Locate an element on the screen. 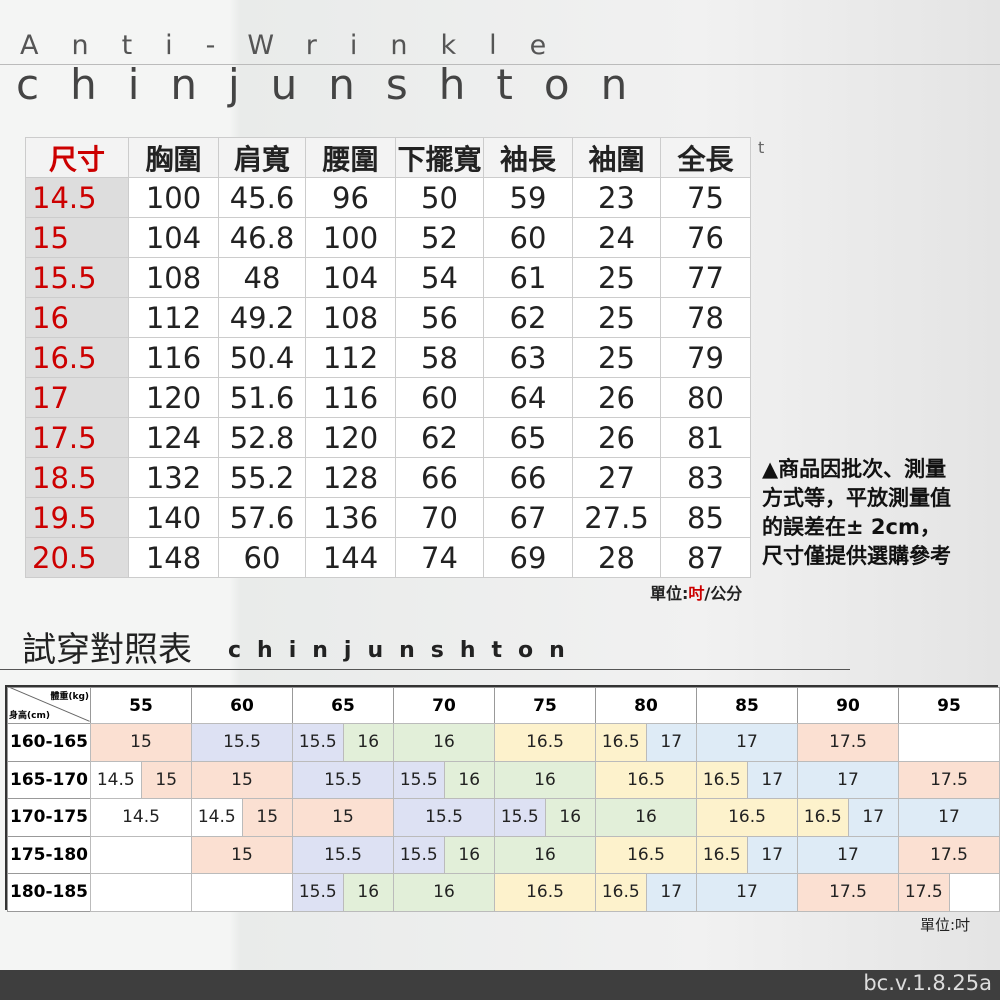  measure-cell: 81 is located at coordinates (705, 437).